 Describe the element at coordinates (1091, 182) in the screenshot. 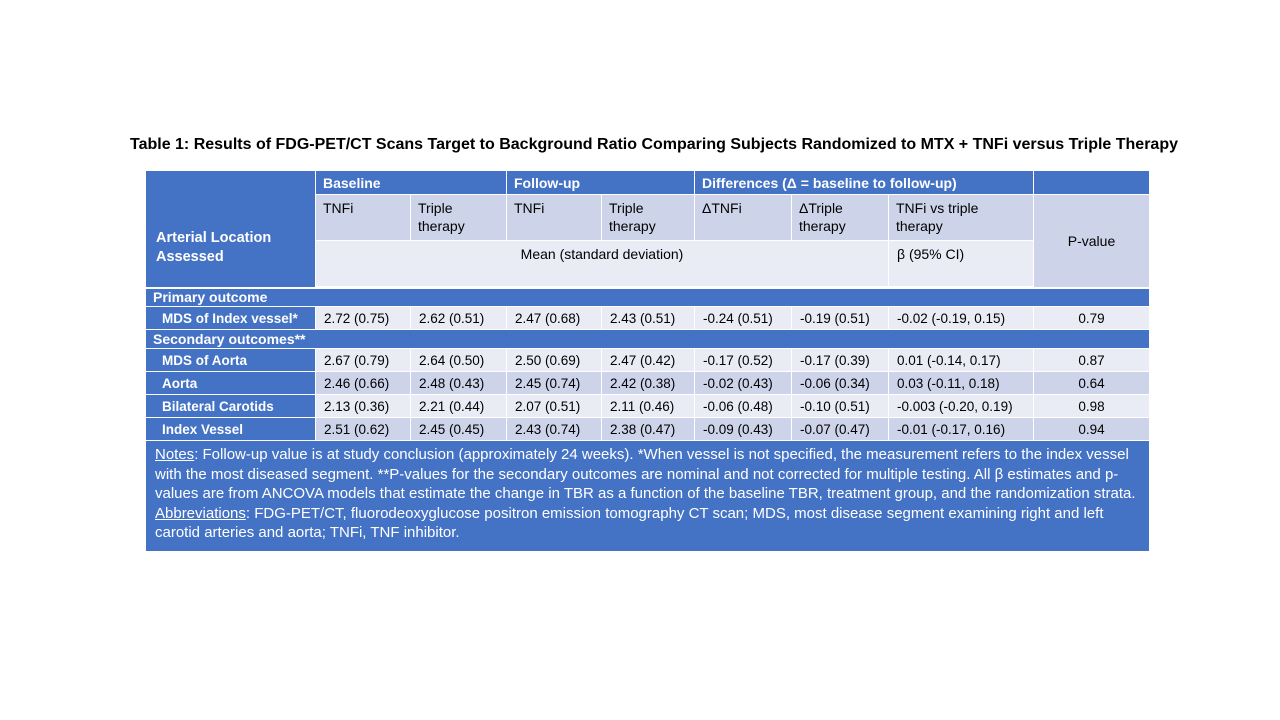

I see `corner-cell` at that location.